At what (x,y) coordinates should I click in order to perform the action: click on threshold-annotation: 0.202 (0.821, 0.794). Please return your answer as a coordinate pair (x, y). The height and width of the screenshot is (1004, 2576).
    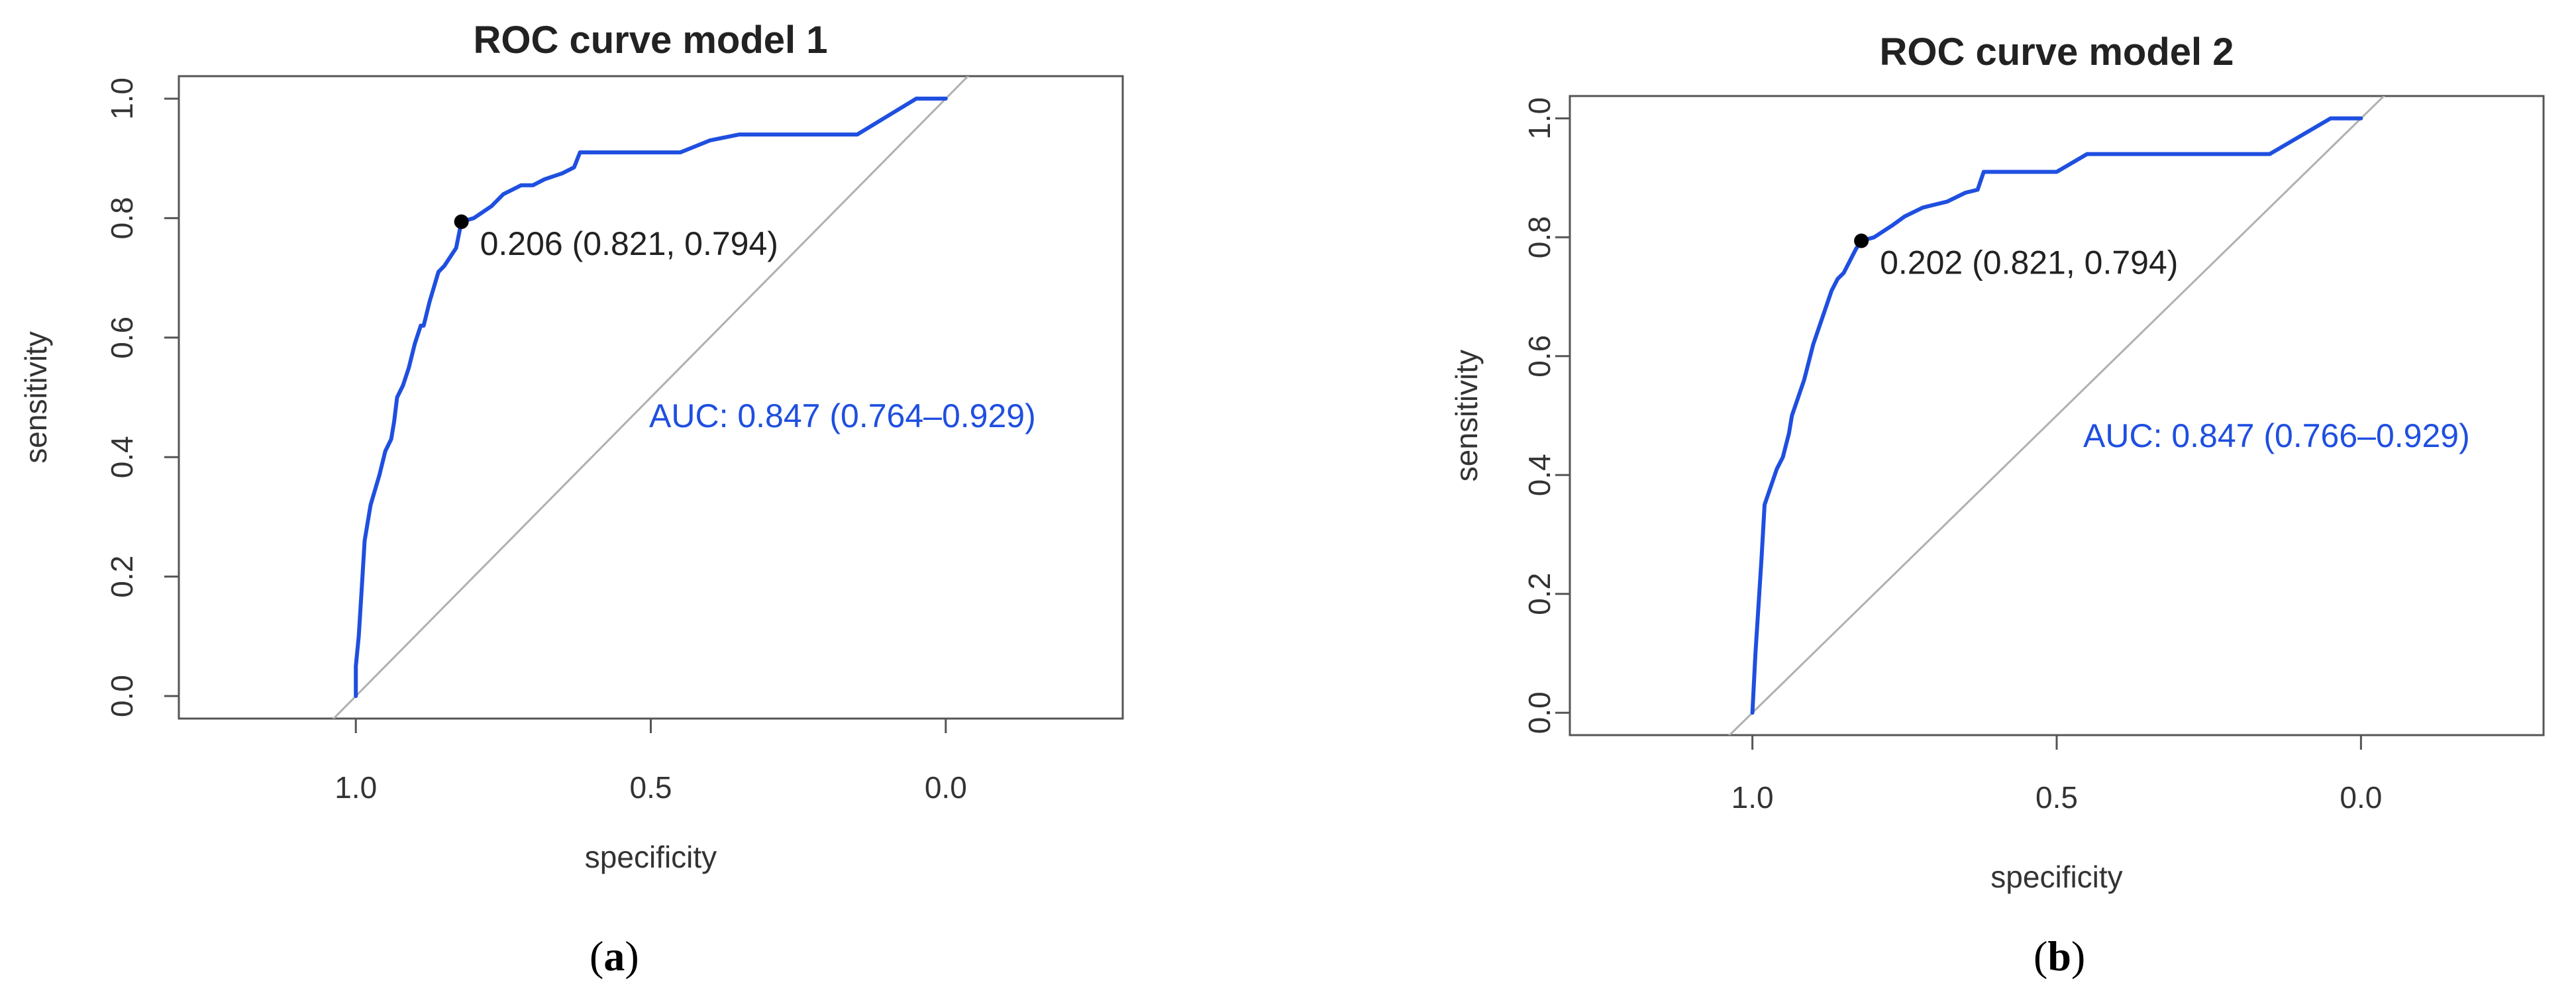
    Looking at the image, I should click on (2029, 262).